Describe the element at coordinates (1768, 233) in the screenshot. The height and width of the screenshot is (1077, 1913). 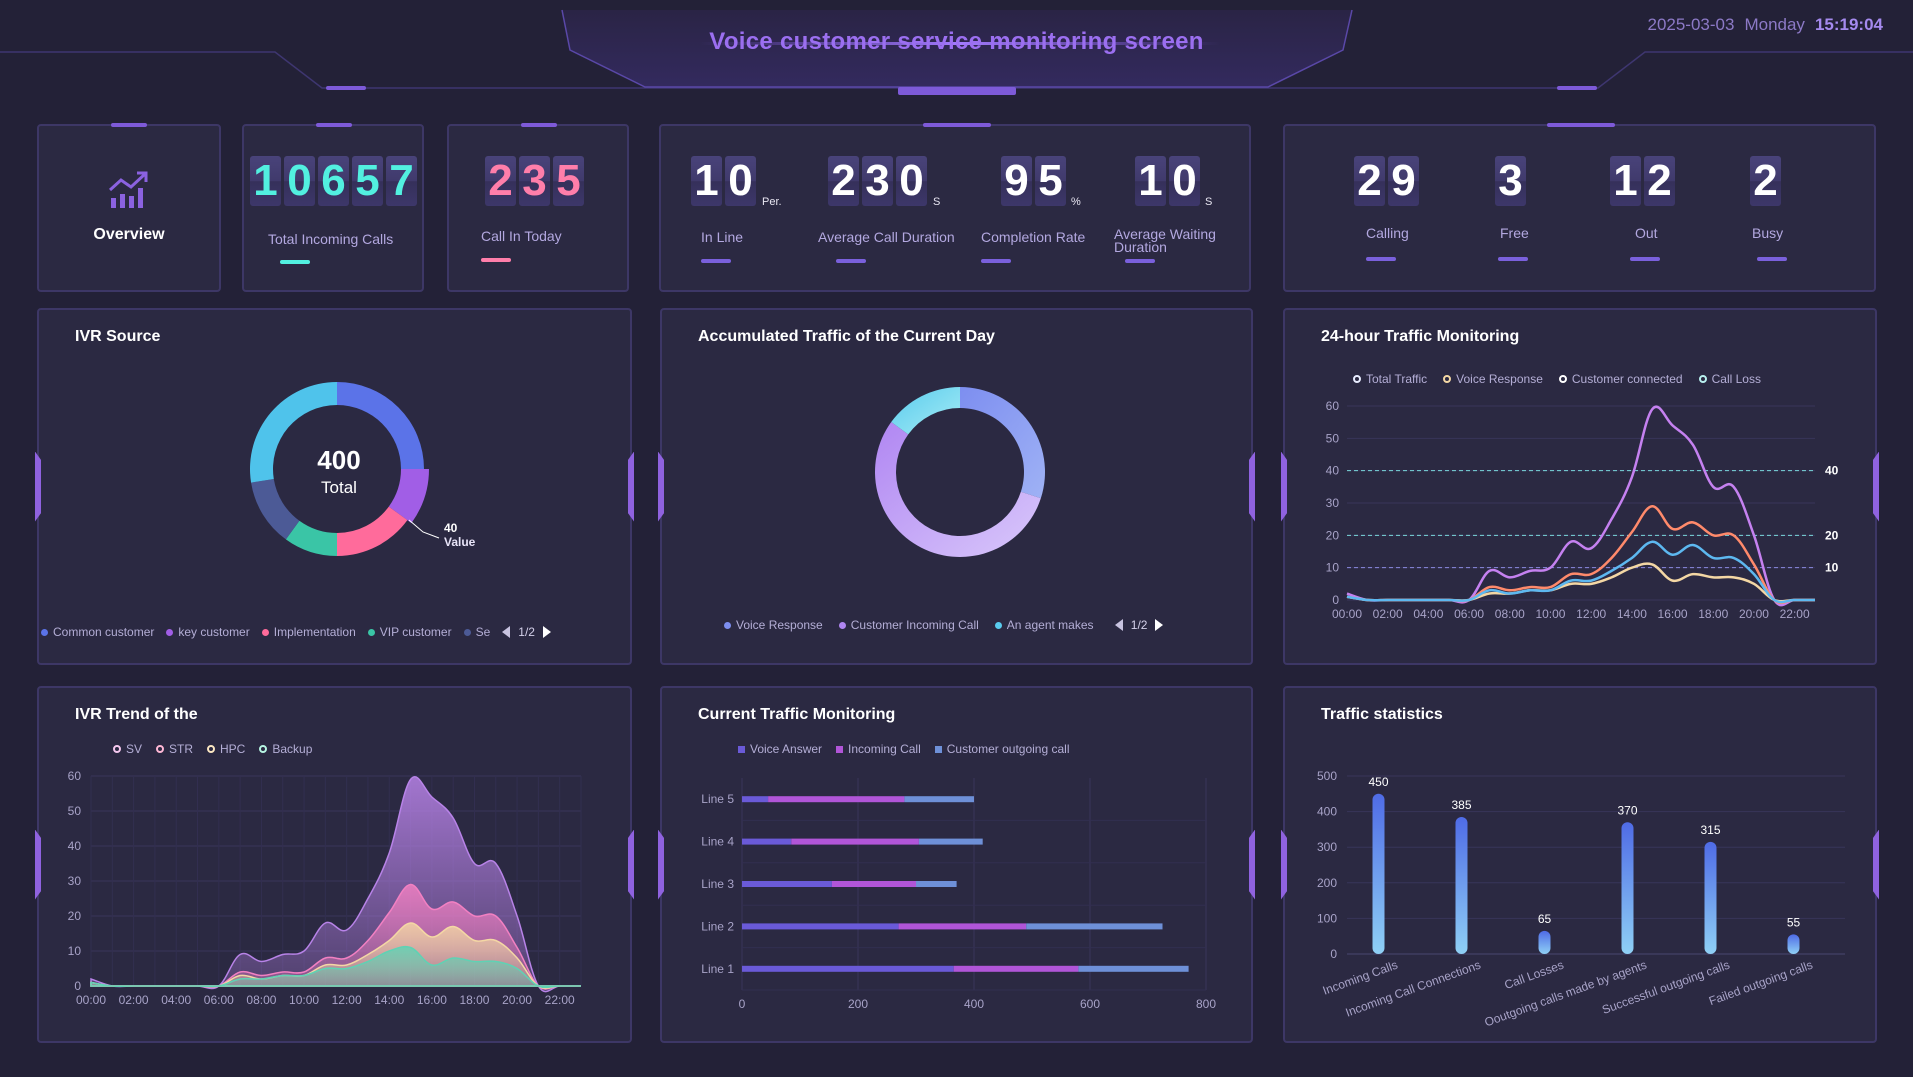
I see `busy-label: Busy` at that location.